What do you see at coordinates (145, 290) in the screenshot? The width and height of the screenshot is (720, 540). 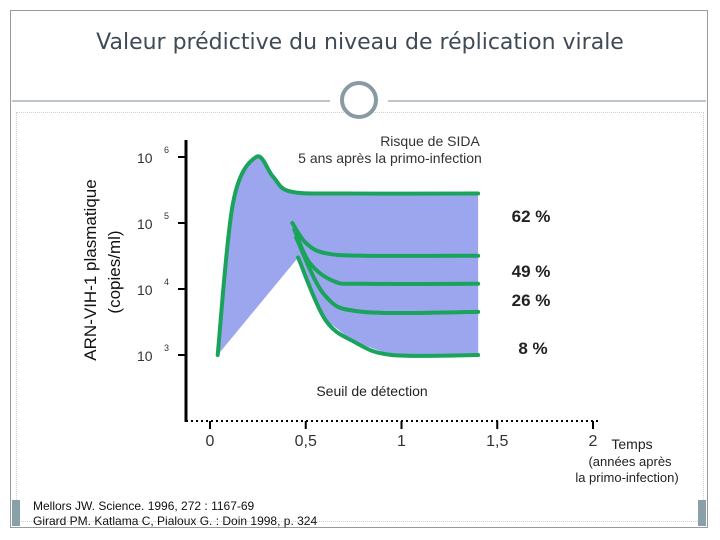 I see `y-tick-base-1: 10` at bounding box center [145, 290].